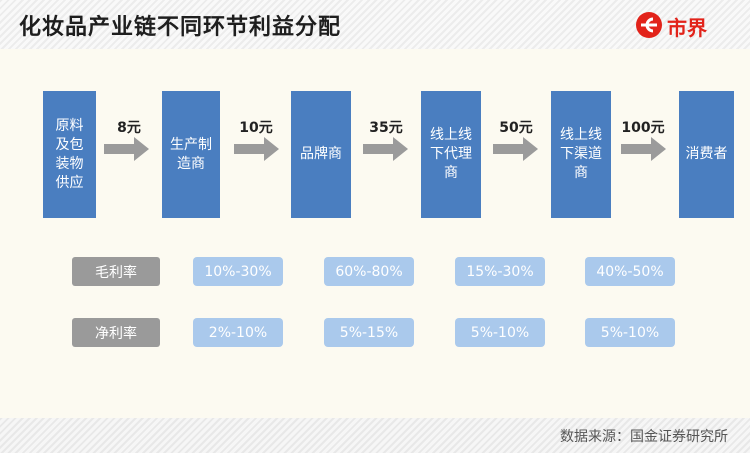 This screenshot has width=750, height=453. I want to click on price-label: 10元, so click(256, 128).